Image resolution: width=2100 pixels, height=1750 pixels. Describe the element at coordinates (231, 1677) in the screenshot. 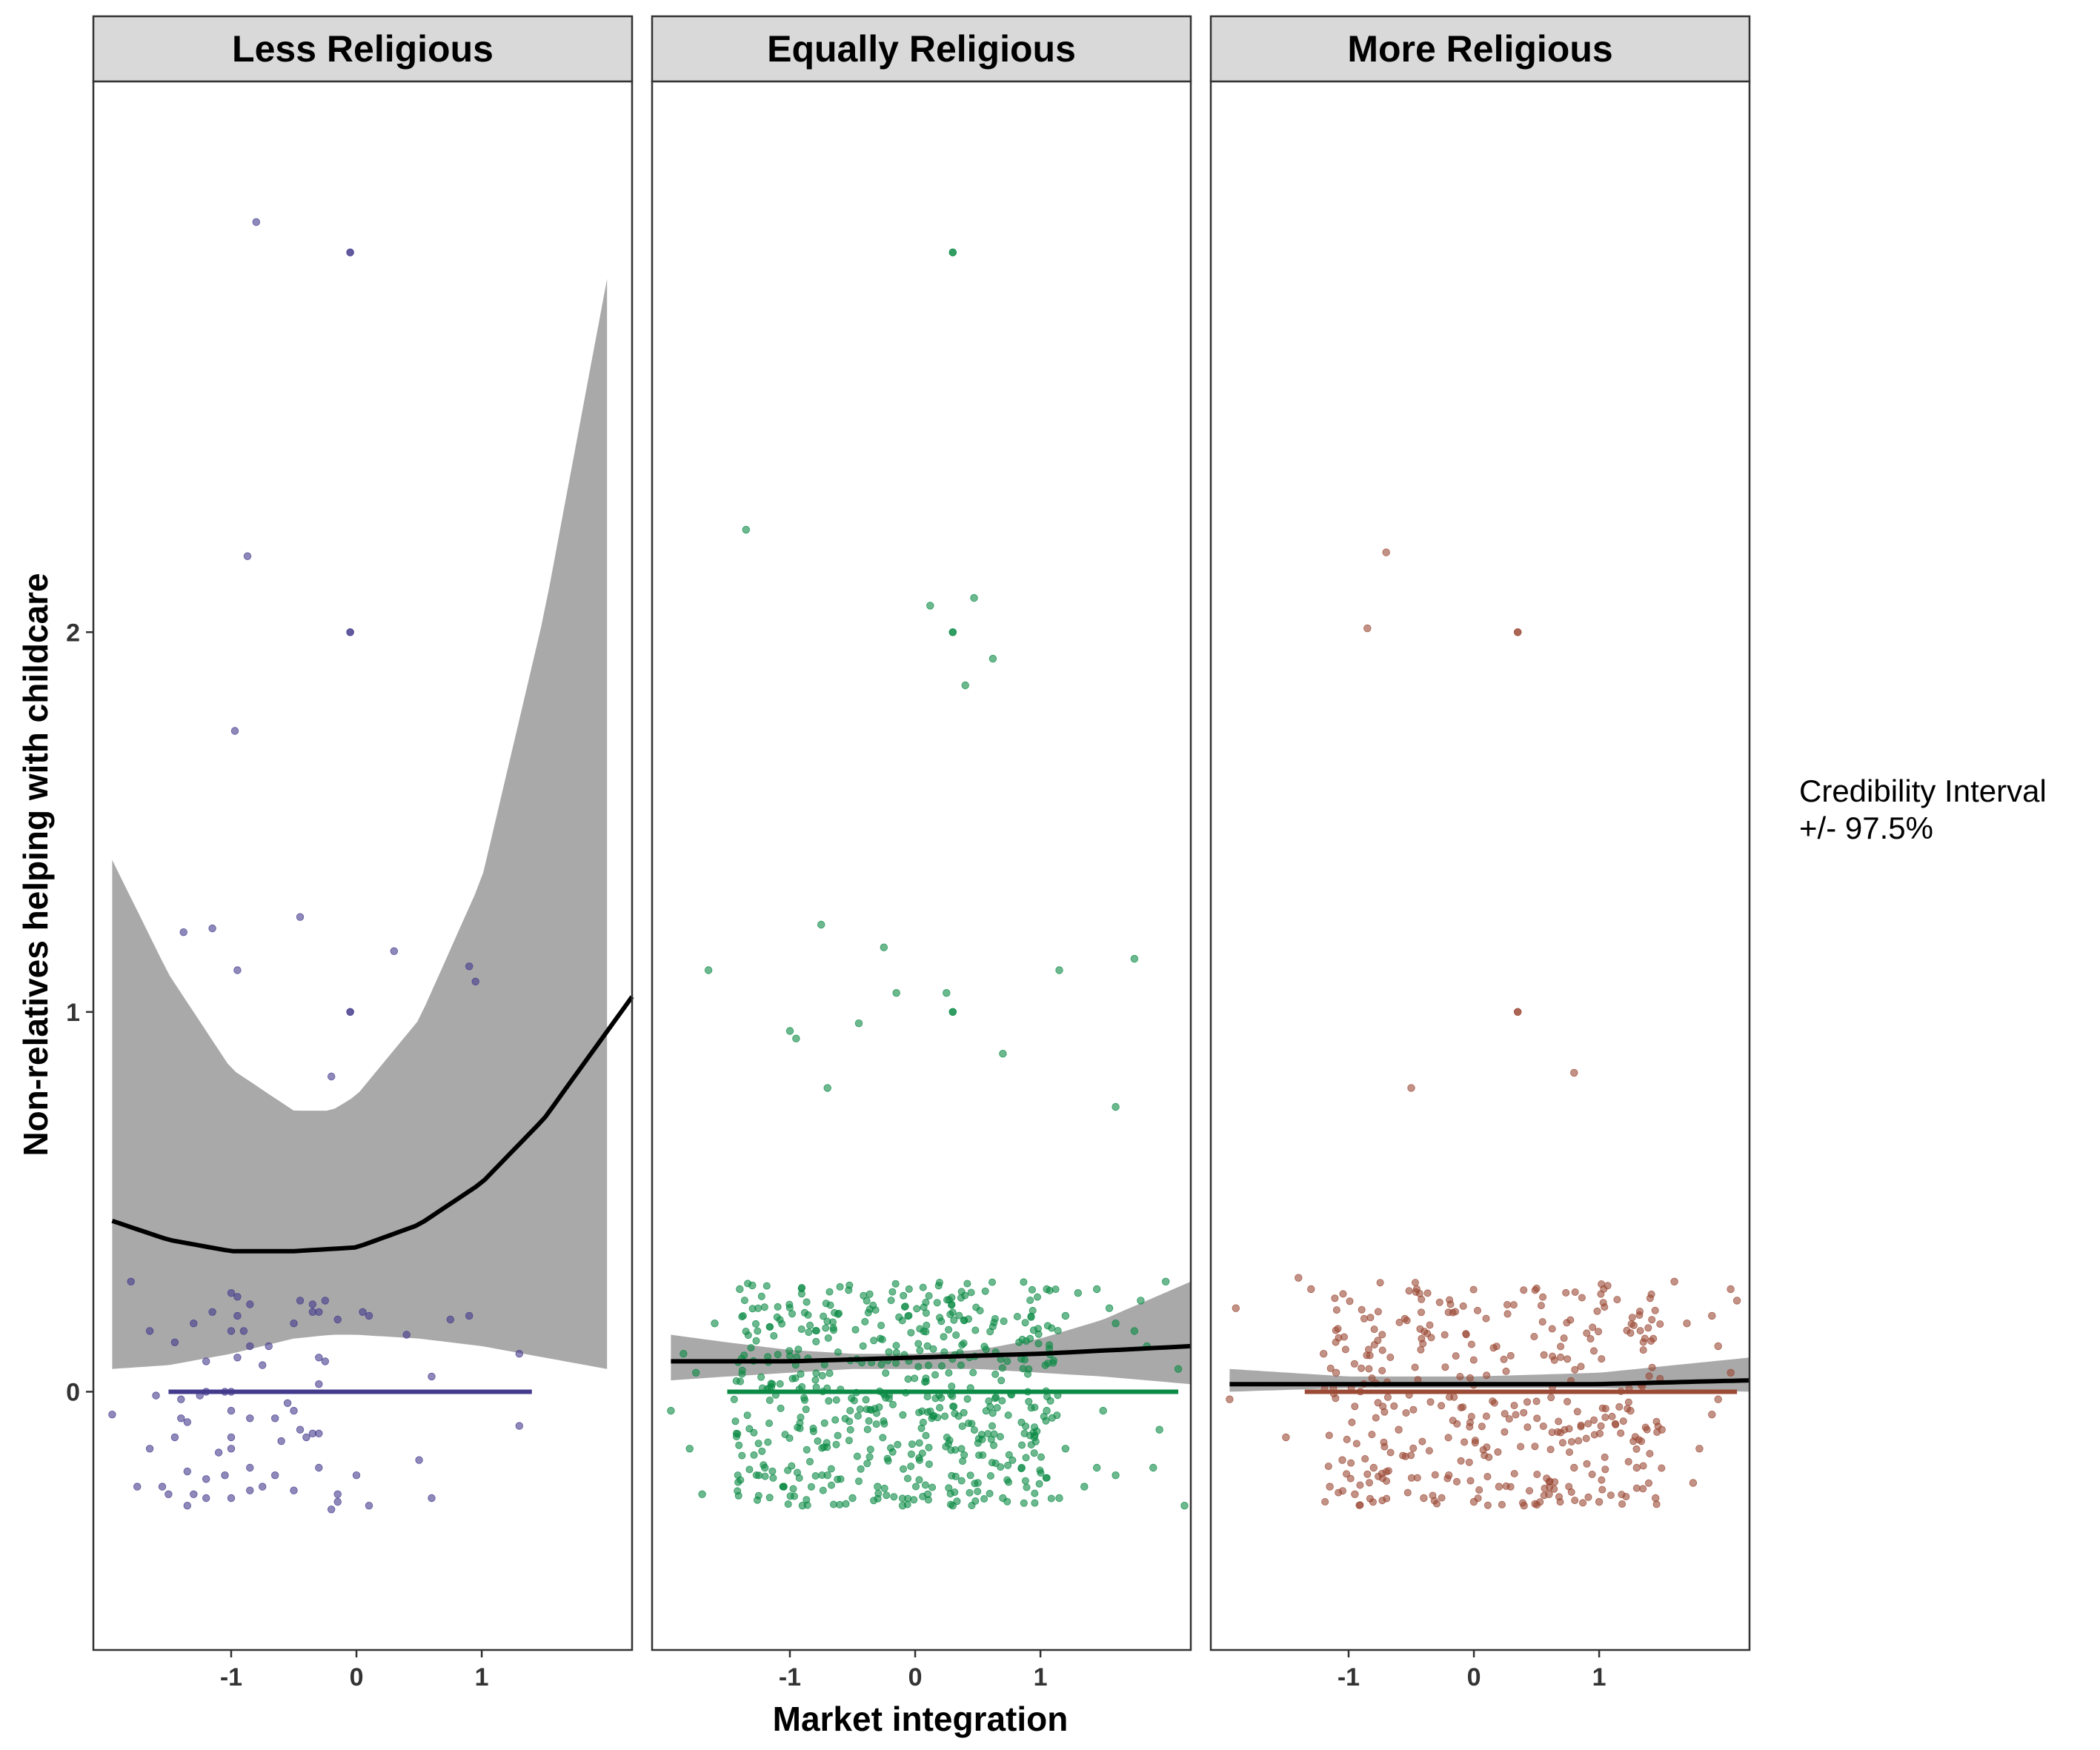

I see `x-tick-label: -1` at that location.